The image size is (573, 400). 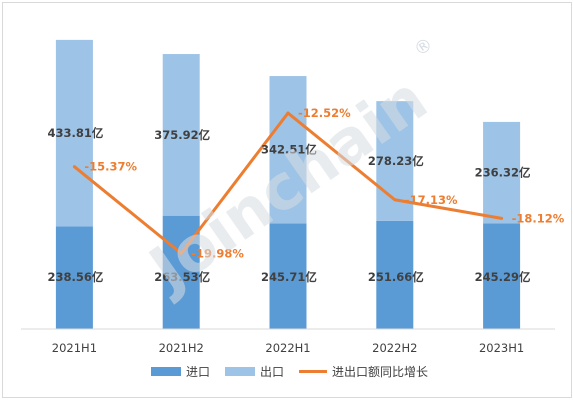 I want to click on data-label-import-2022H1: 245.71亿, so click(x=289, y=277).